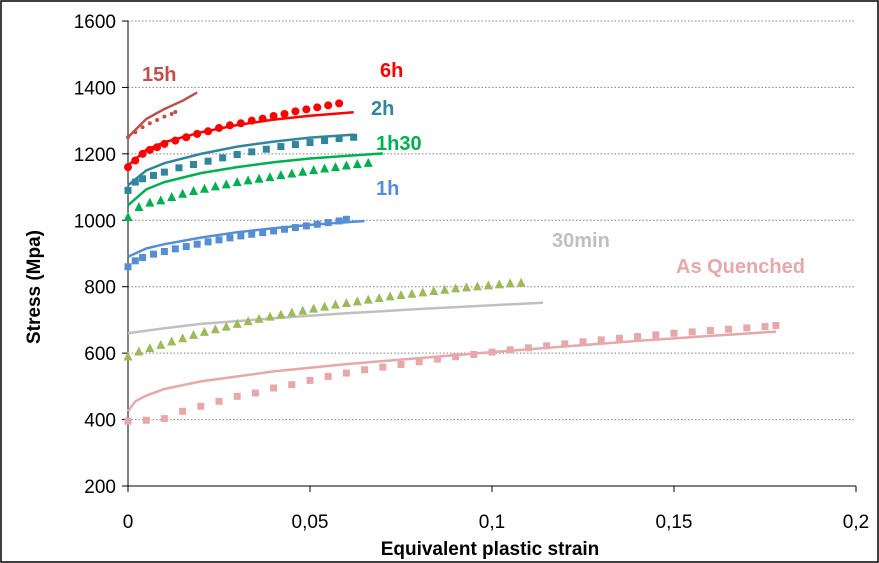 This screenshot has height=563, width=879. I want to click on fit-curve-as-quenched, so click(451, 371).